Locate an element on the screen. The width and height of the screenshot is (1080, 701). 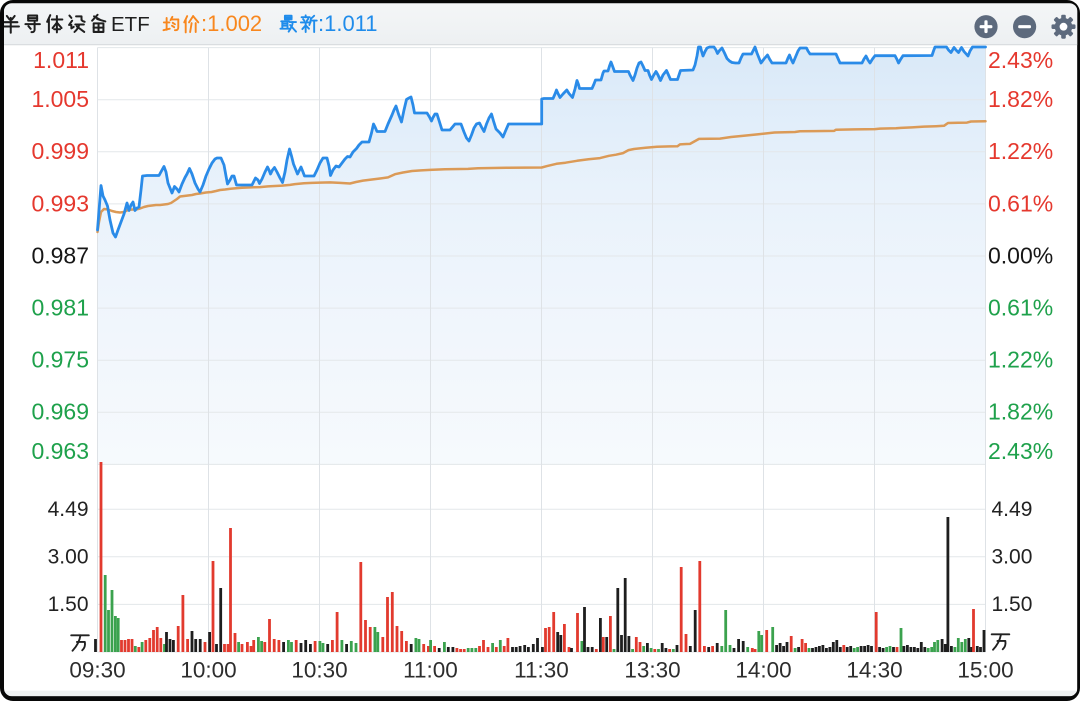
svg-text: 0.963 is located at coordinates (60, 451).